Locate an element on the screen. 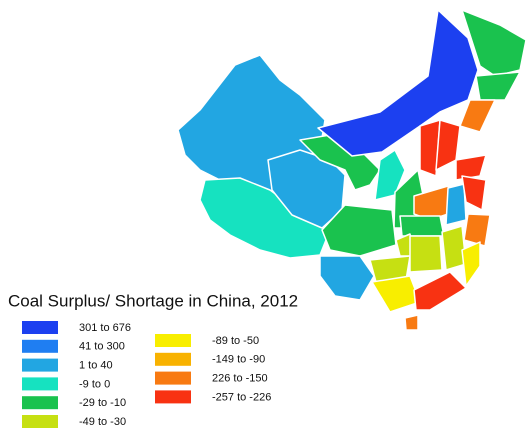  legend-label: -149 to -90 is located at coordinates (238, 360).